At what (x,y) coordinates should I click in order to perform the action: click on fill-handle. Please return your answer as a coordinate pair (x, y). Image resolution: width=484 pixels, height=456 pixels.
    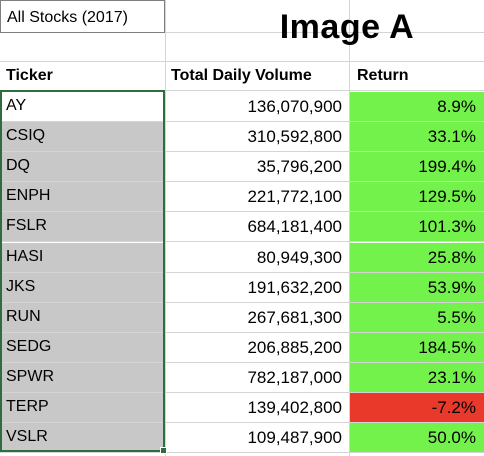
    Looking at the image, I should click on (163, 450).